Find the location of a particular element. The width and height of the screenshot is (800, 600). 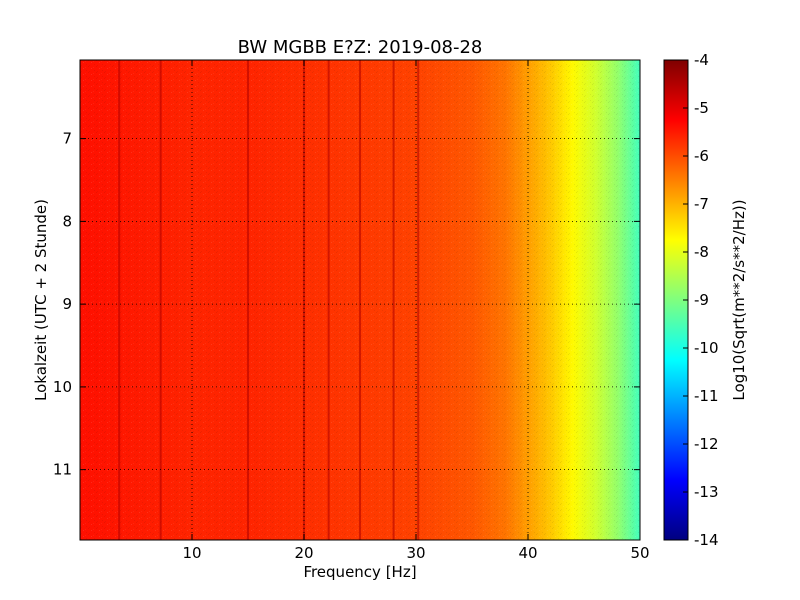

colorbar-tick-label: -12 is located at coordinates (706, 444).